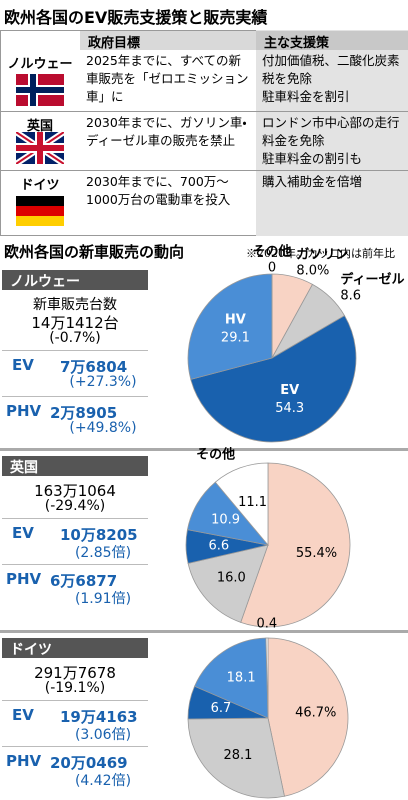  Describe the element at coordinates (225, 520) in the screenshot. I see `slice-label: 10.9` at that location.